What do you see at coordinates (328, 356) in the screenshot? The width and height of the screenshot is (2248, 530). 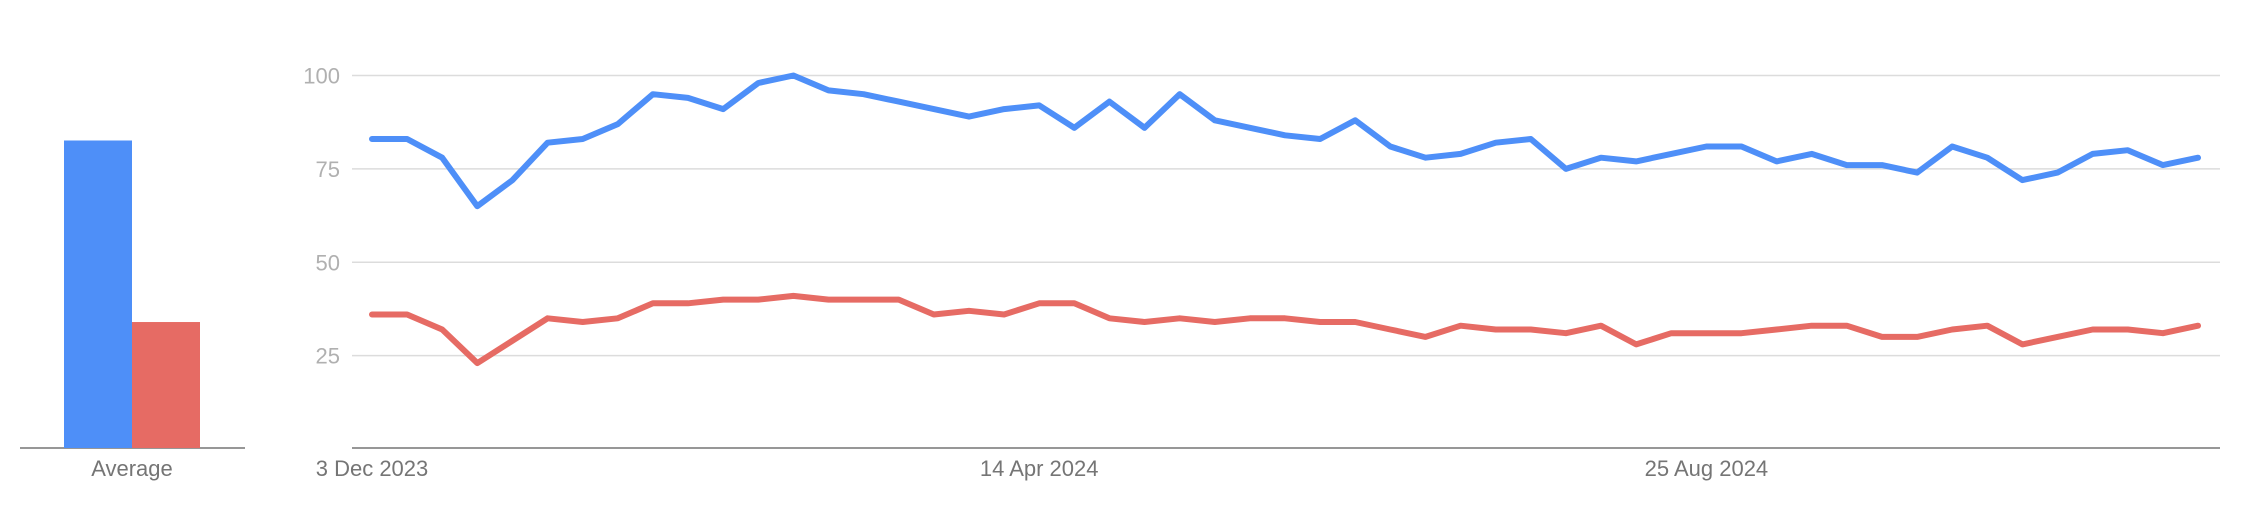 I see `y-tick-label-25: 25` at bounding box center [328, 356].